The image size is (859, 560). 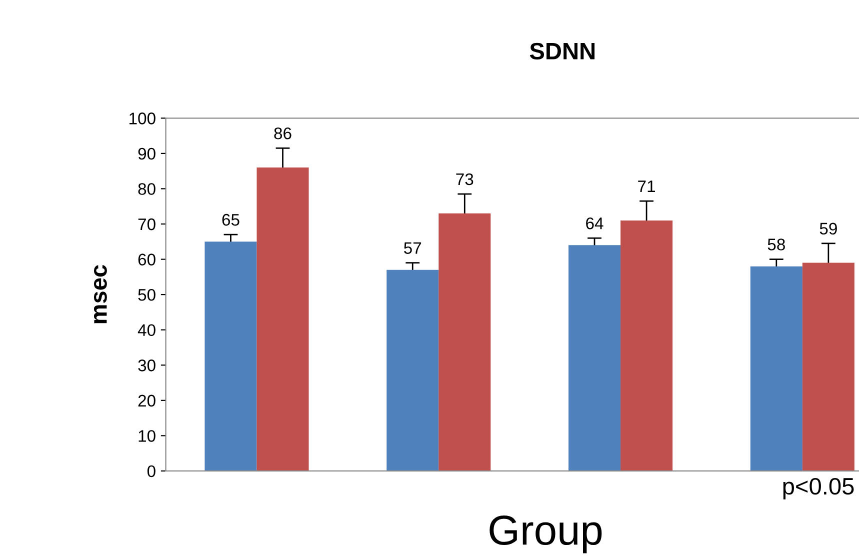 What do you see at coordinates (147, 189) in the screenshot?
I see `y-tick-label: 80` at bounding box center [147, 189].